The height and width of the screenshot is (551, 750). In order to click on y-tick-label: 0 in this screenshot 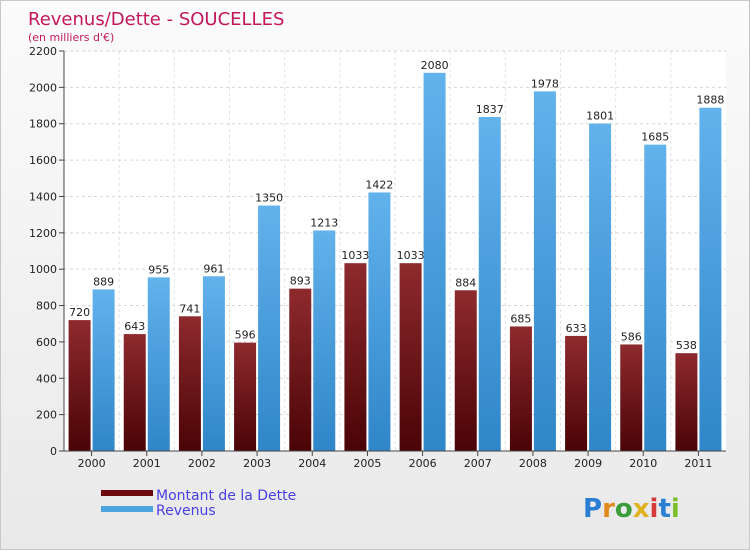, I will do `click(53, 451)`.